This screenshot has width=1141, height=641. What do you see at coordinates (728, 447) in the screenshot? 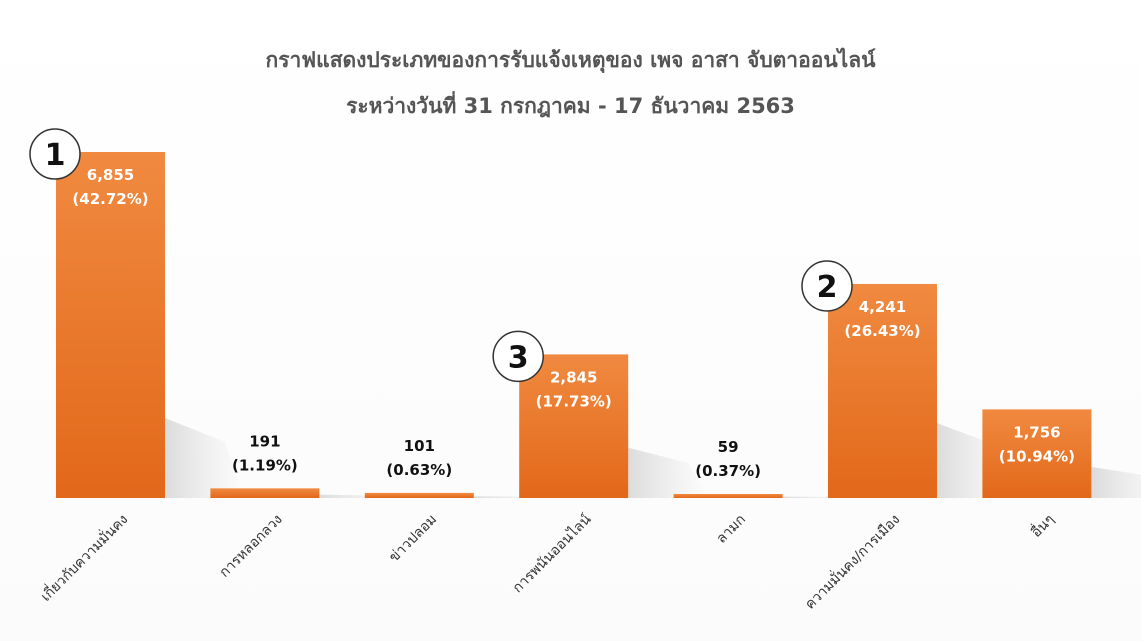
I see `value-label: 59` at bounding box center [728, 447].